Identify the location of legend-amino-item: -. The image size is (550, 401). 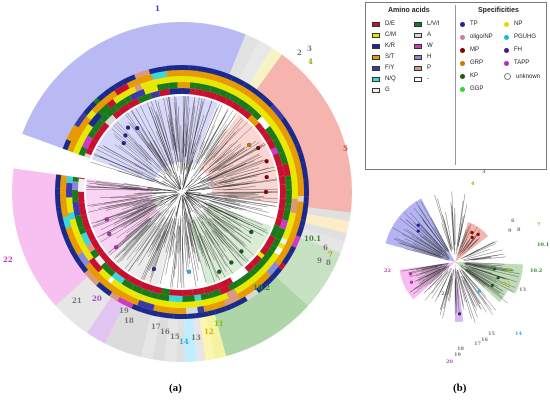
(421, 79).